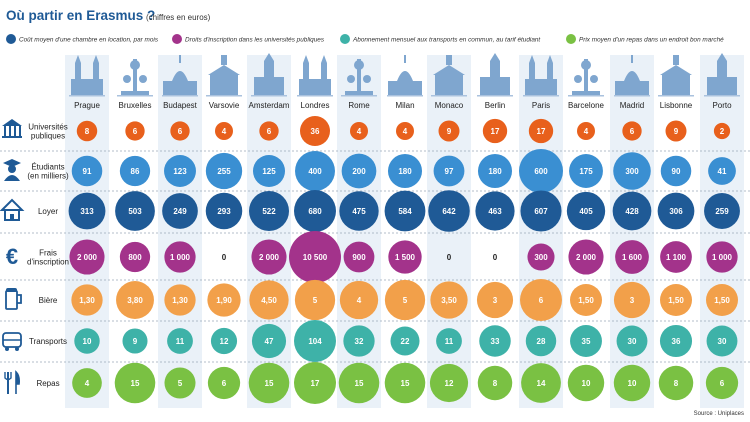 This screenshot has height=422, width=750. Describe the element at coordinates (224, 300) in the screenshot. I see `bubble-label: 1,90` at that location.